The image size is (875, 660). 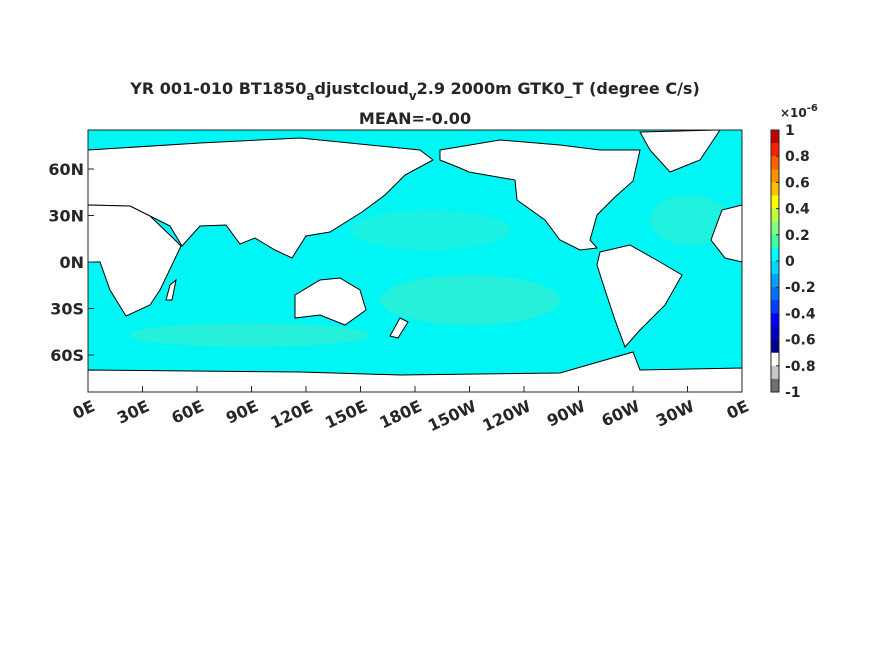 I want to click on colorbar-tick-label: -1, so click(x=793, y=393).